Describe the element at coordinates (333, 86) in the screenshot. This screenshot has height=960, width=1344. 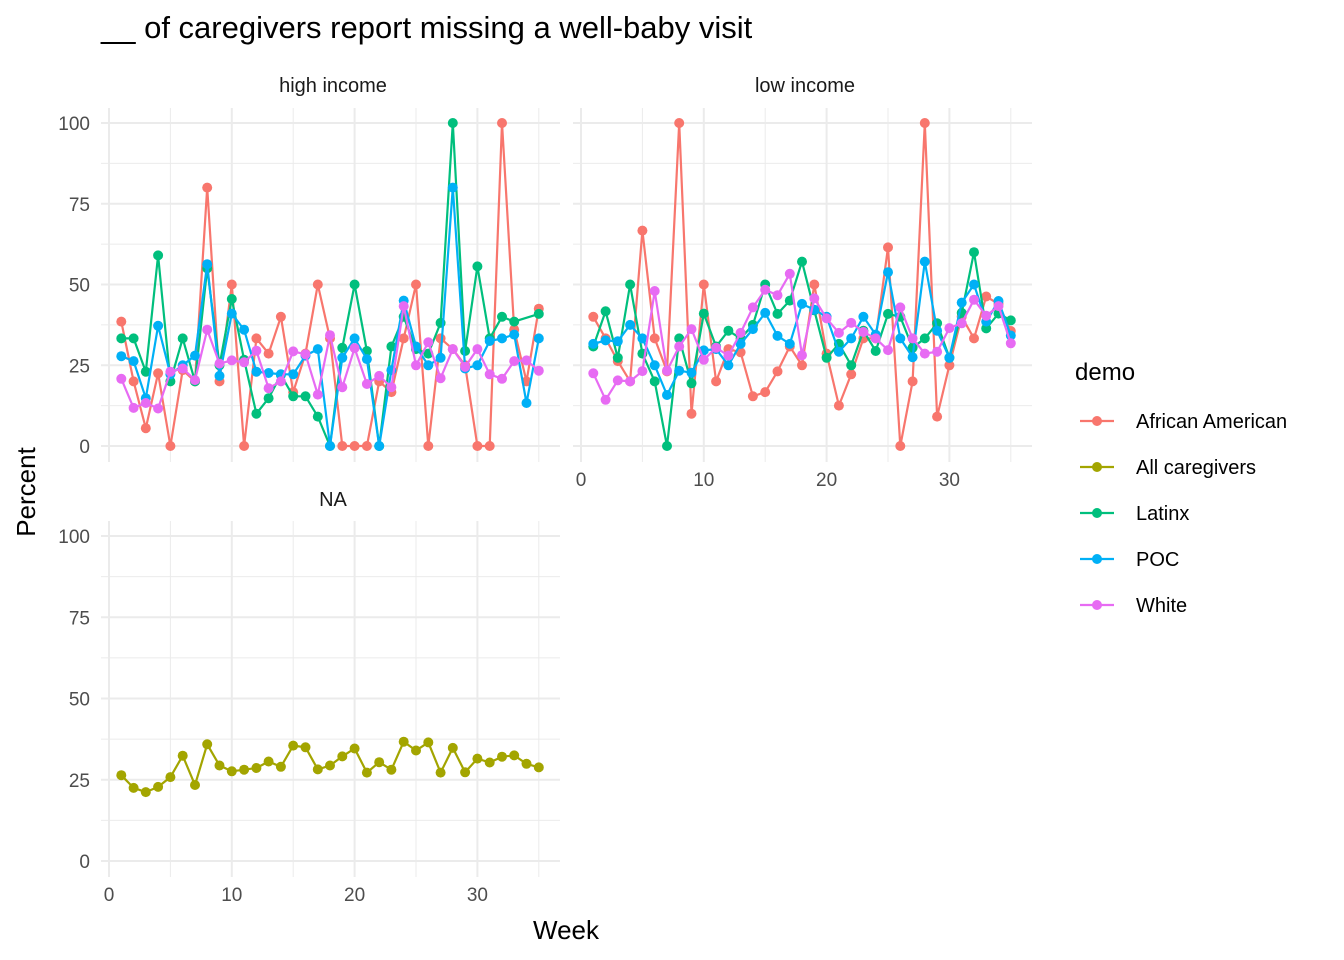
I see `strip-label-high-income: high income` at that location.